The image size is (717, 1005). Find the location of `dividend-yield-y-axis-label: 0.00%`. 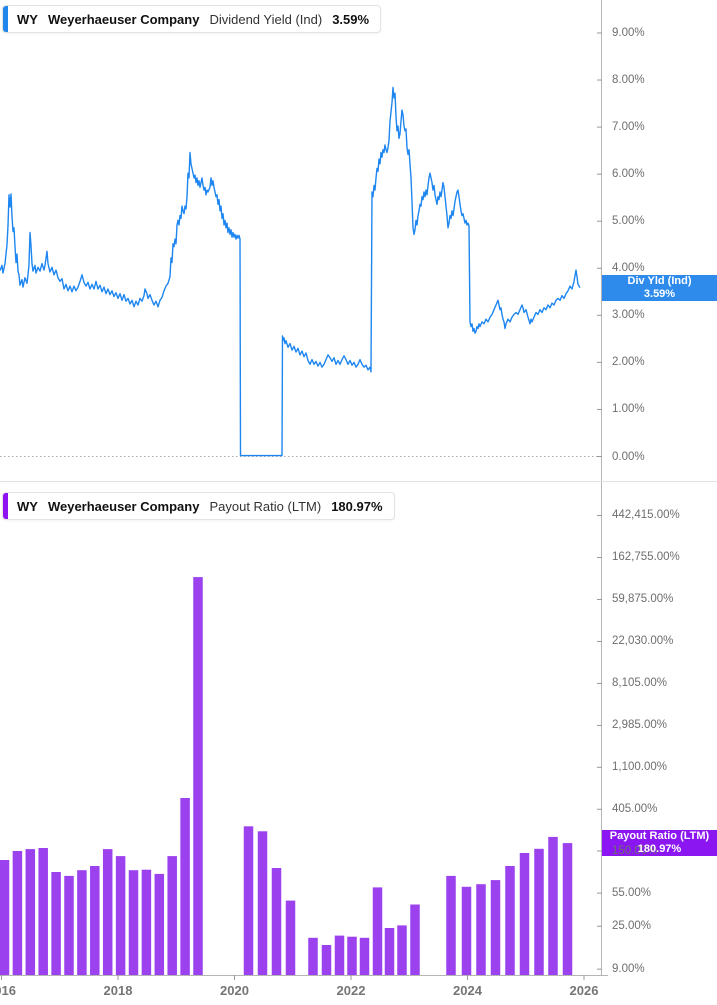

dividend-yield-y-axis-label: 0.00% is located at coordinates (628, 456).